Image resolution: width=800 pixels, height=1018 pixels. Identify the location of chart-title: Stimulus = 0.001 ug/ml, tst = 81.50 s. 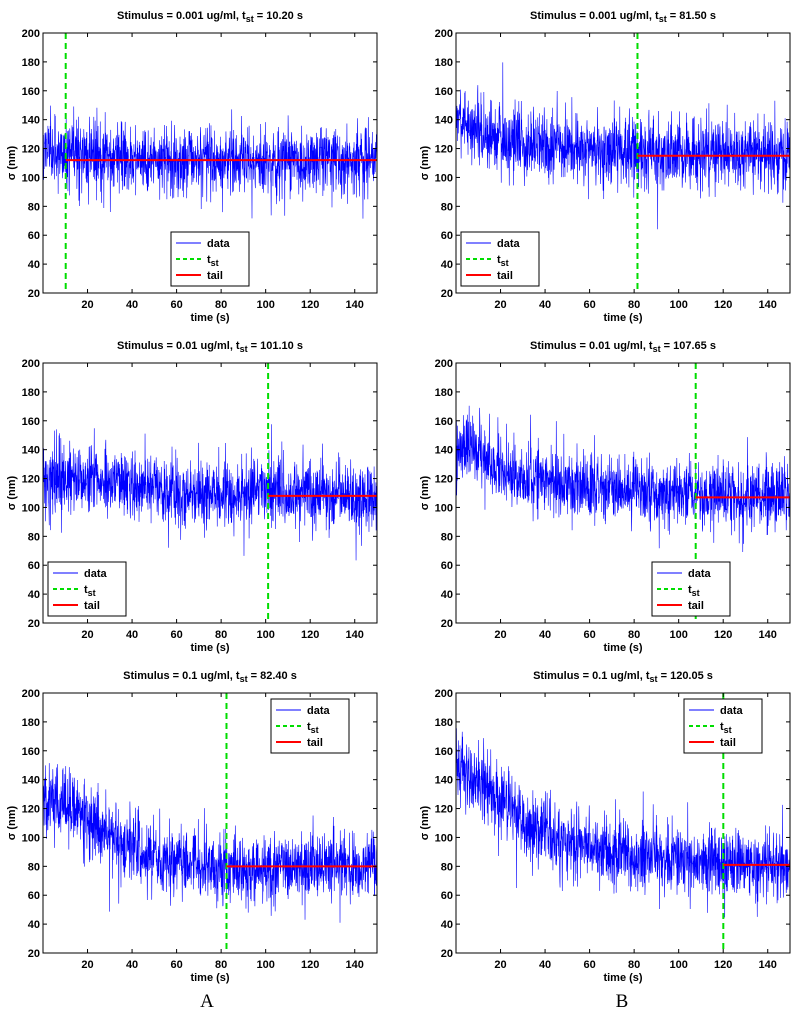
(623, 17).